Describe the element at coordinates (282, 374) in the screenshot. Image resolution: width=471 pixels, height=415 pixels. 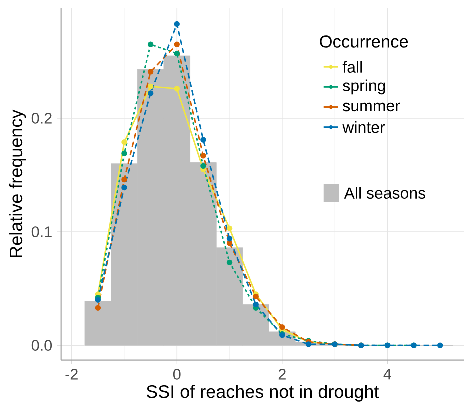
I see `x-tick-label: 2` at that location.